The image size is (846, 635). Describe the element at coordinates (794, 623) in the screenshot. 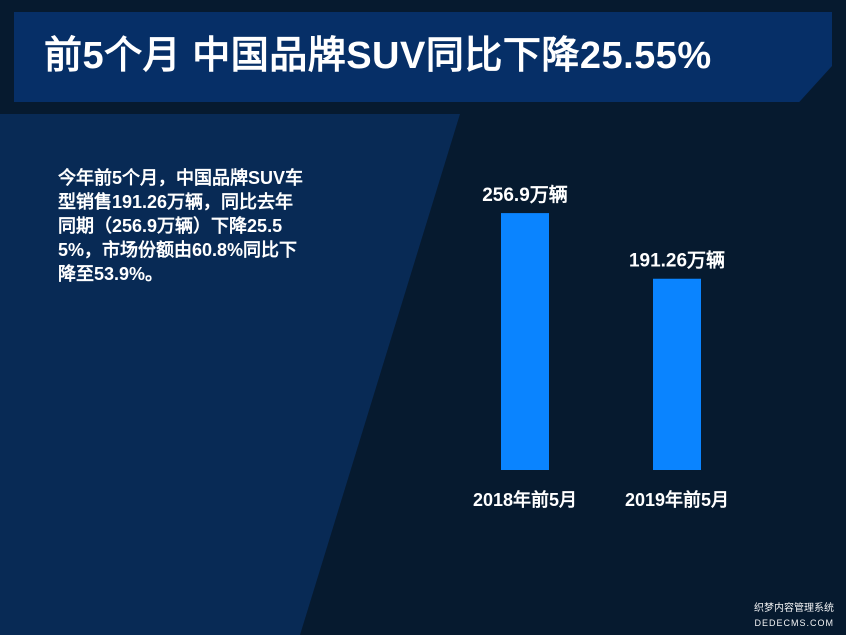

I see `watermark-en: DEDECMS.COM` at that location.